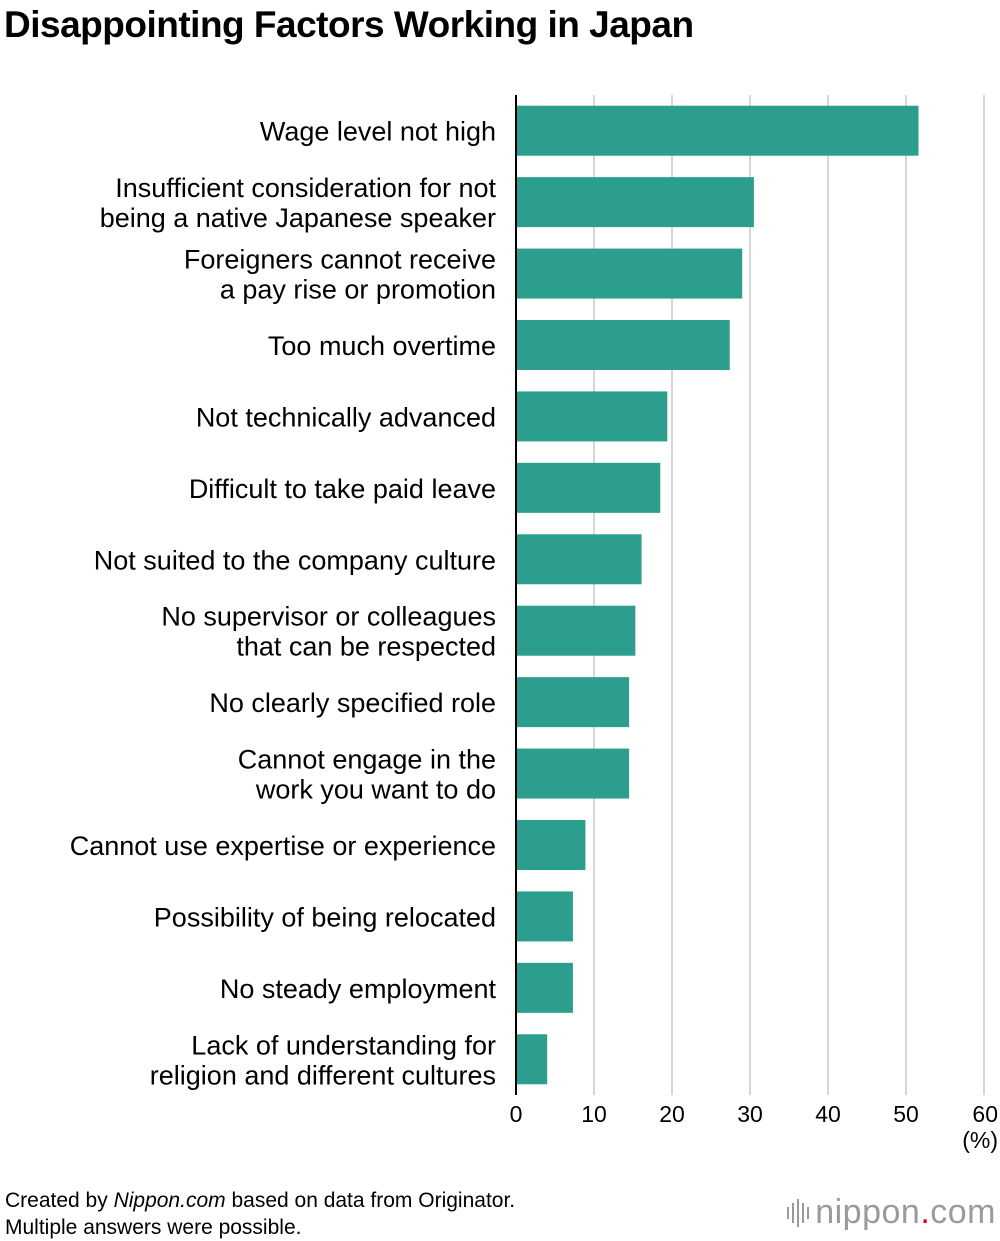  What do you see at coordinates (283, 846) in the screenshot?
I see `category-label: Cannot use expertise or experience` at bounding box center [283, 846].